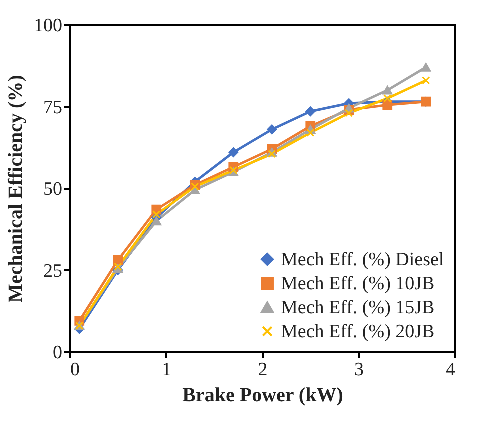 This screenshot has width=493, height=428. Describe the element at coordinates (75, 370) in the screenshot. I see `x-tick-label: 0` at that location.